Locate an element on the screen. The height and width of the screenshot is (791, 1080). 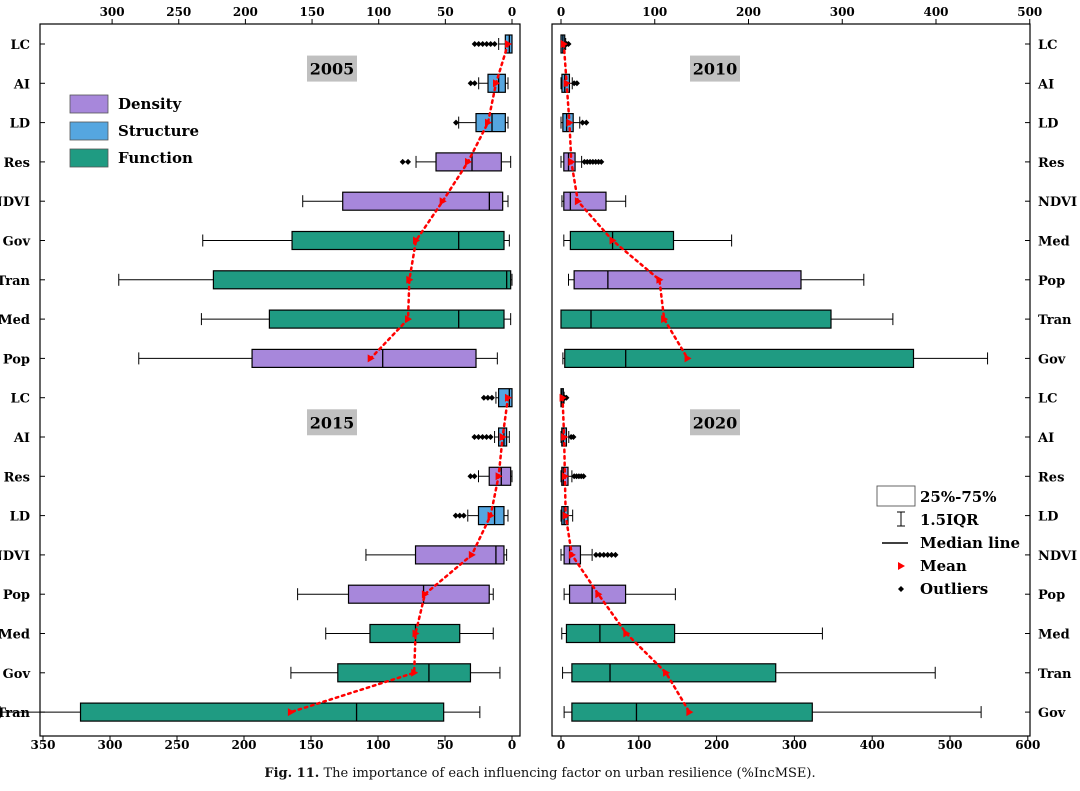
panel-title: 2020 is located at coordinates (715, 422).